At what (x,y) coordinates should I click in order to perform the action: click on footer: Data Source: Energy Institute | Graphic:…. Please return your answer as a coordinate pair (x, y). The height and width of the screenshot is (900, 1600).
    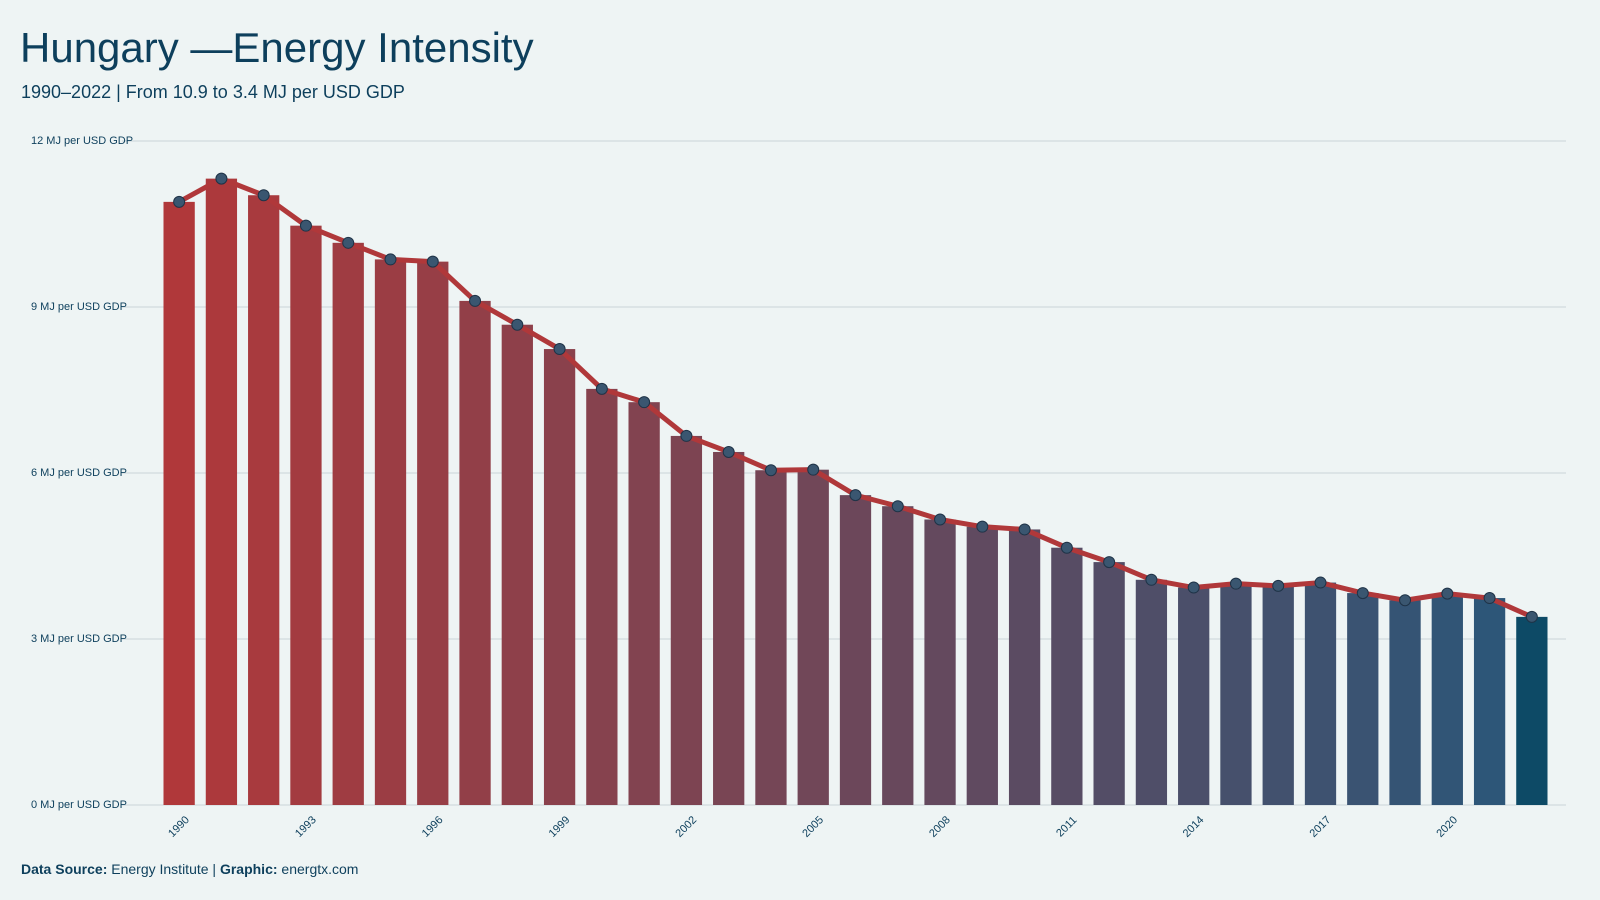
    Looking at the image, I should click on (189, 869).